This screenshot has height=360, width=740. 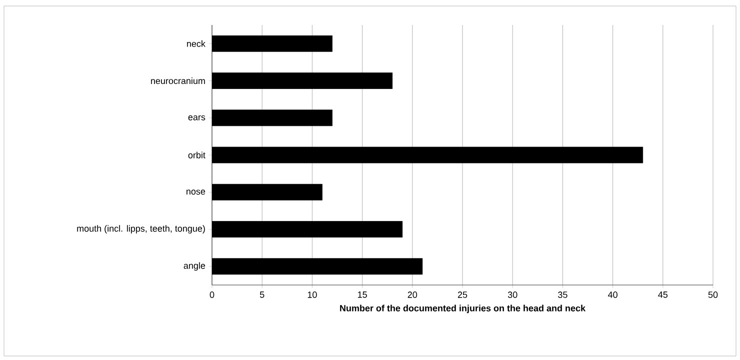 What do you see at coordinates (613, 295) in the screenshot?
I see `x-tick-label: 40` at bounding box center [613, 295].